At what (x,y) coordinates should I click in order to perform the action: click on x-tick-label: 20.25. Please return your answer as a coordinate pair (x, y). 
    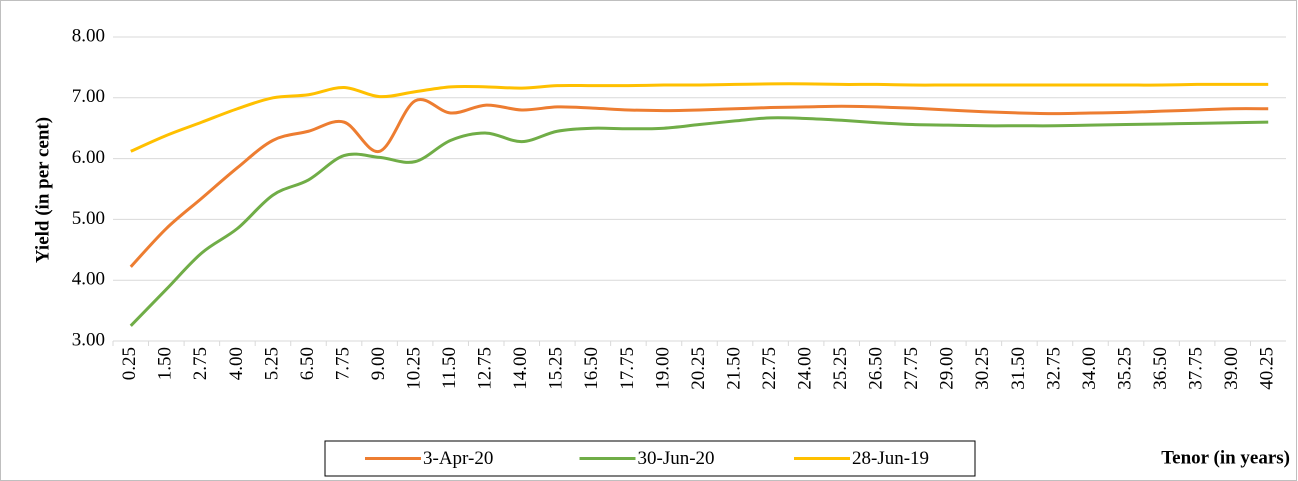
    Looking at the image, I should click on (698, 368).